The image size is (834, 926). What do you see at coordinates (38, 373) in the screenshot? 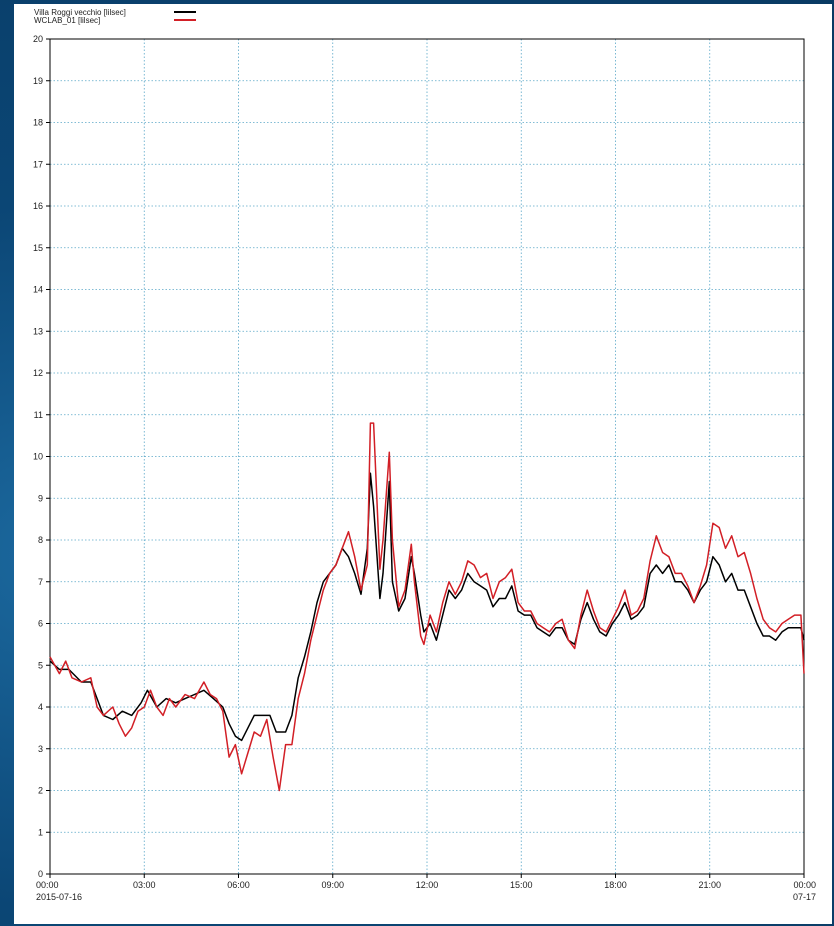
I see `y-tick-label: 12` at bounding box center [38, 373].